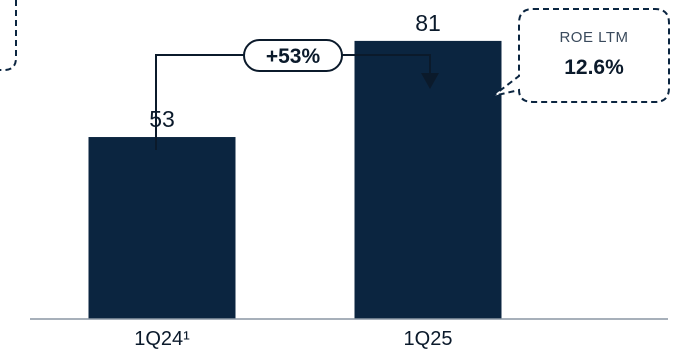 The image size is (679, 355). What do you see at coordinates (8, 35) in the screenshot?
I see `partial-callout-box` at bounding box center [8, 35].